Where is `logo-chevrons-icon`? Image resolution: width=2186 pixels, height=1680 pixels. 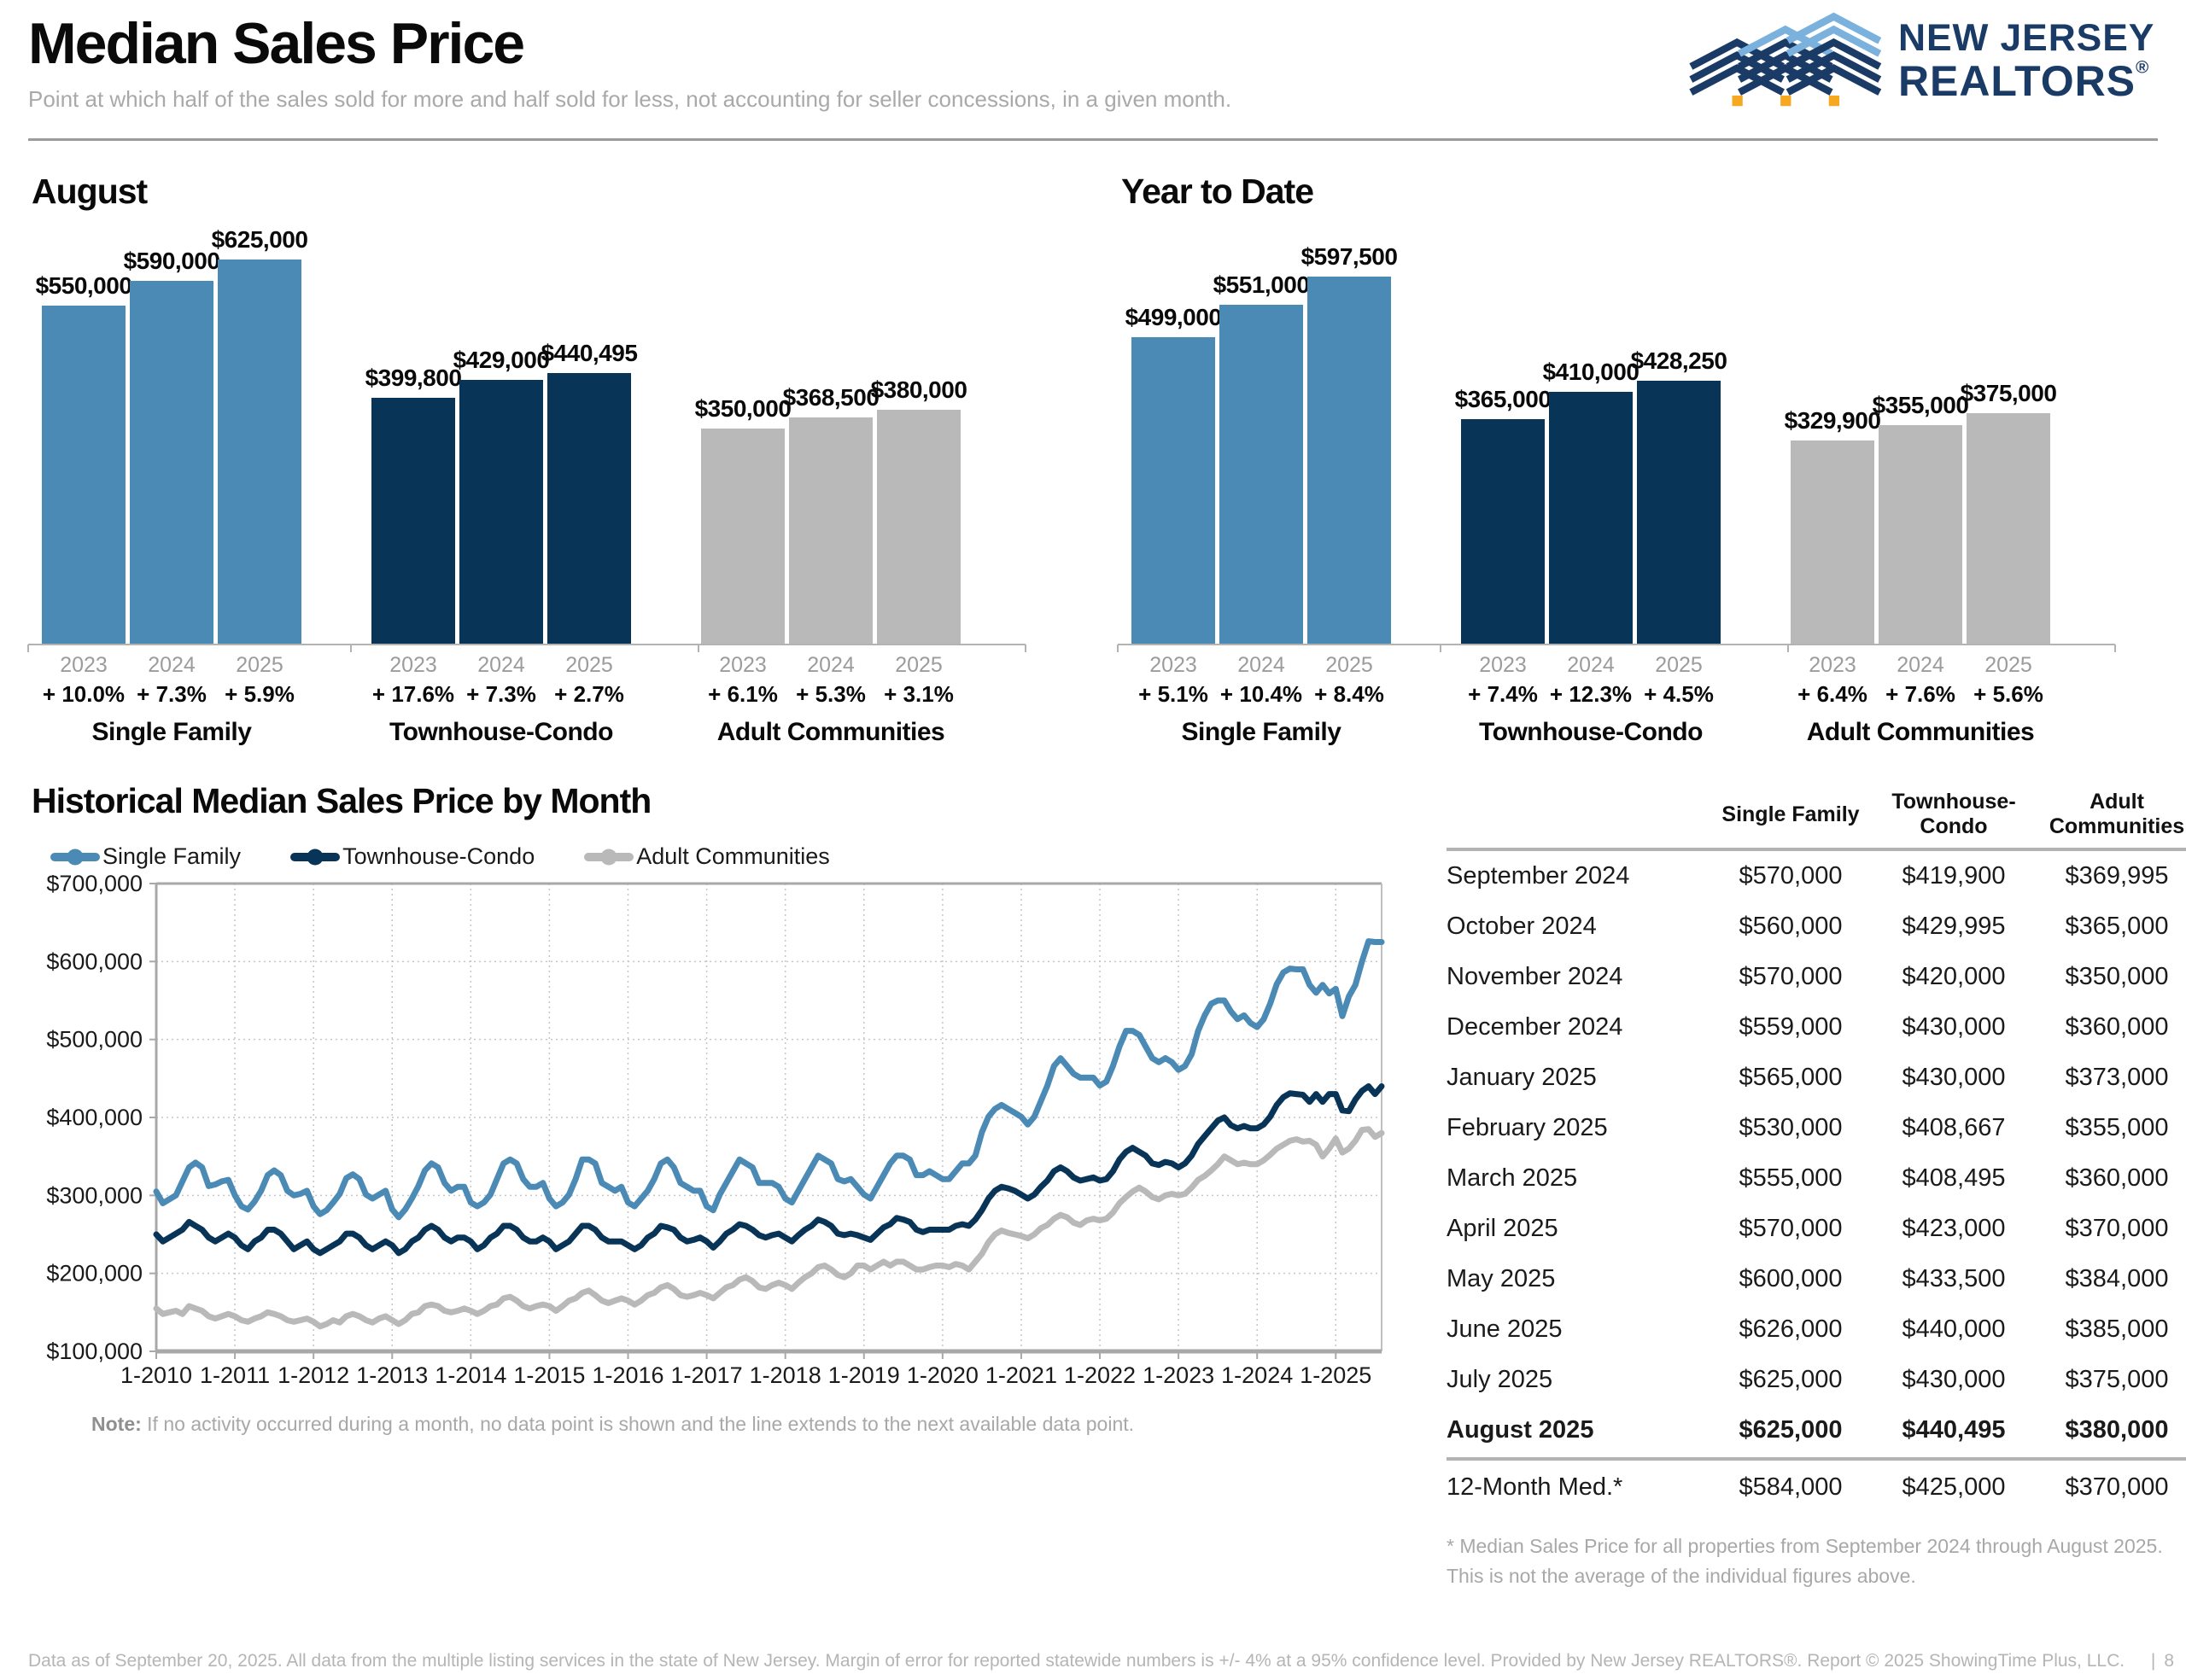
logo-chevrons-icon is located at coordinates (1786, 59).